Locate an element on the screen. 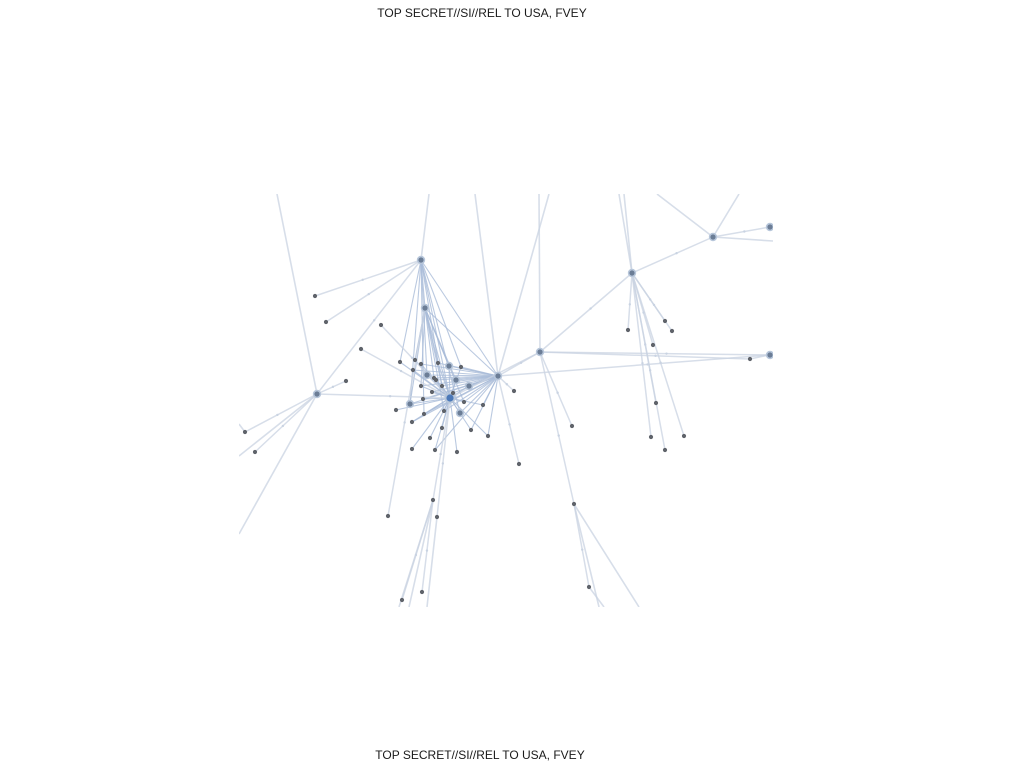  graph-core-node is located at coordinates (450, 398).